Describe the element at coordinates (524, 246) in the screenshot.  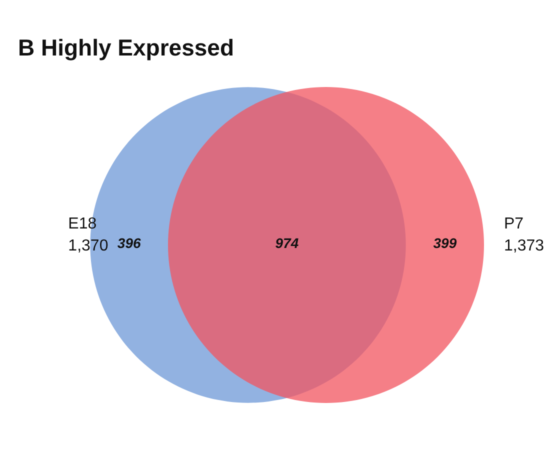
I see `data-label: 1,373` at that location.